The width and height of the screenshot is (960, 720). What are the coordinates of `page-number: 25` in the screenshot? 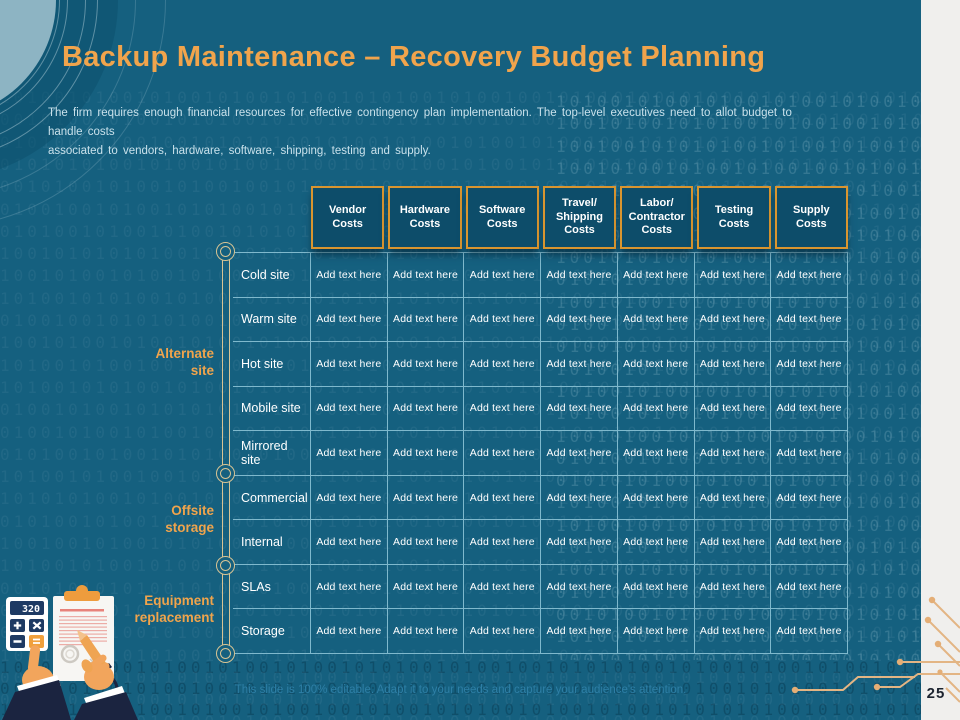 It's located at (936, 693).